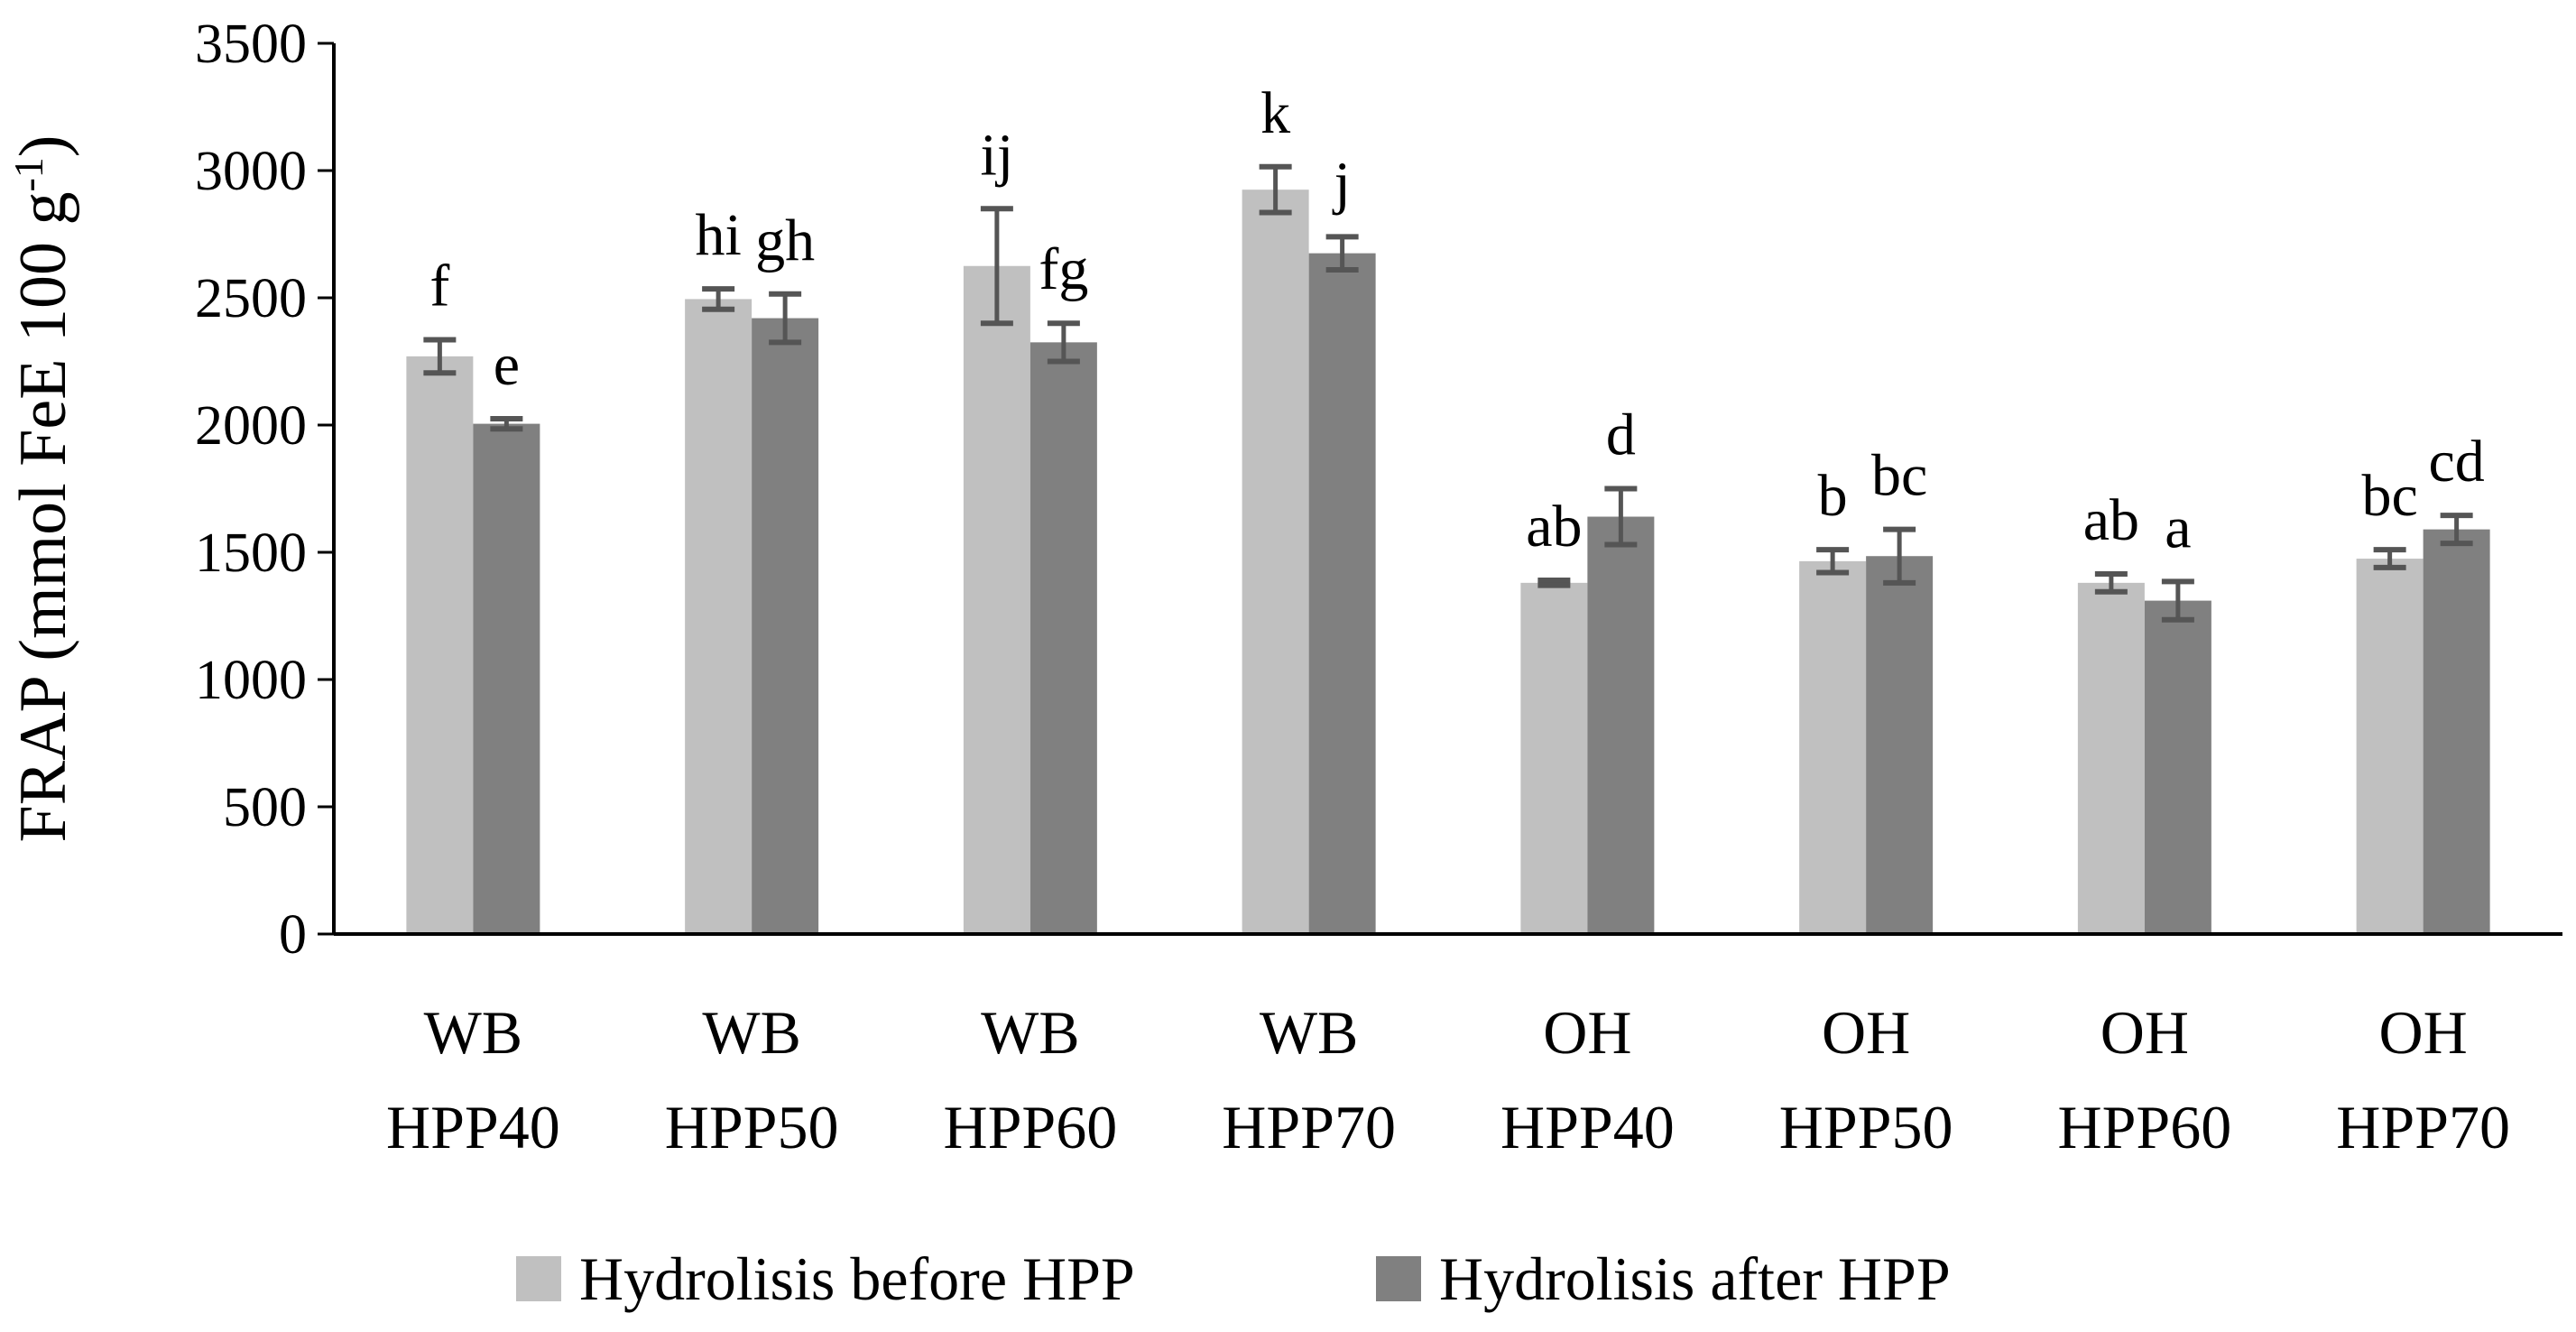 The image size is (2576, 1332). What do you see at coordinates (251, 45) in the screenshot?
I see `y-tick-label: 3500` at bounding box center [251, 45].